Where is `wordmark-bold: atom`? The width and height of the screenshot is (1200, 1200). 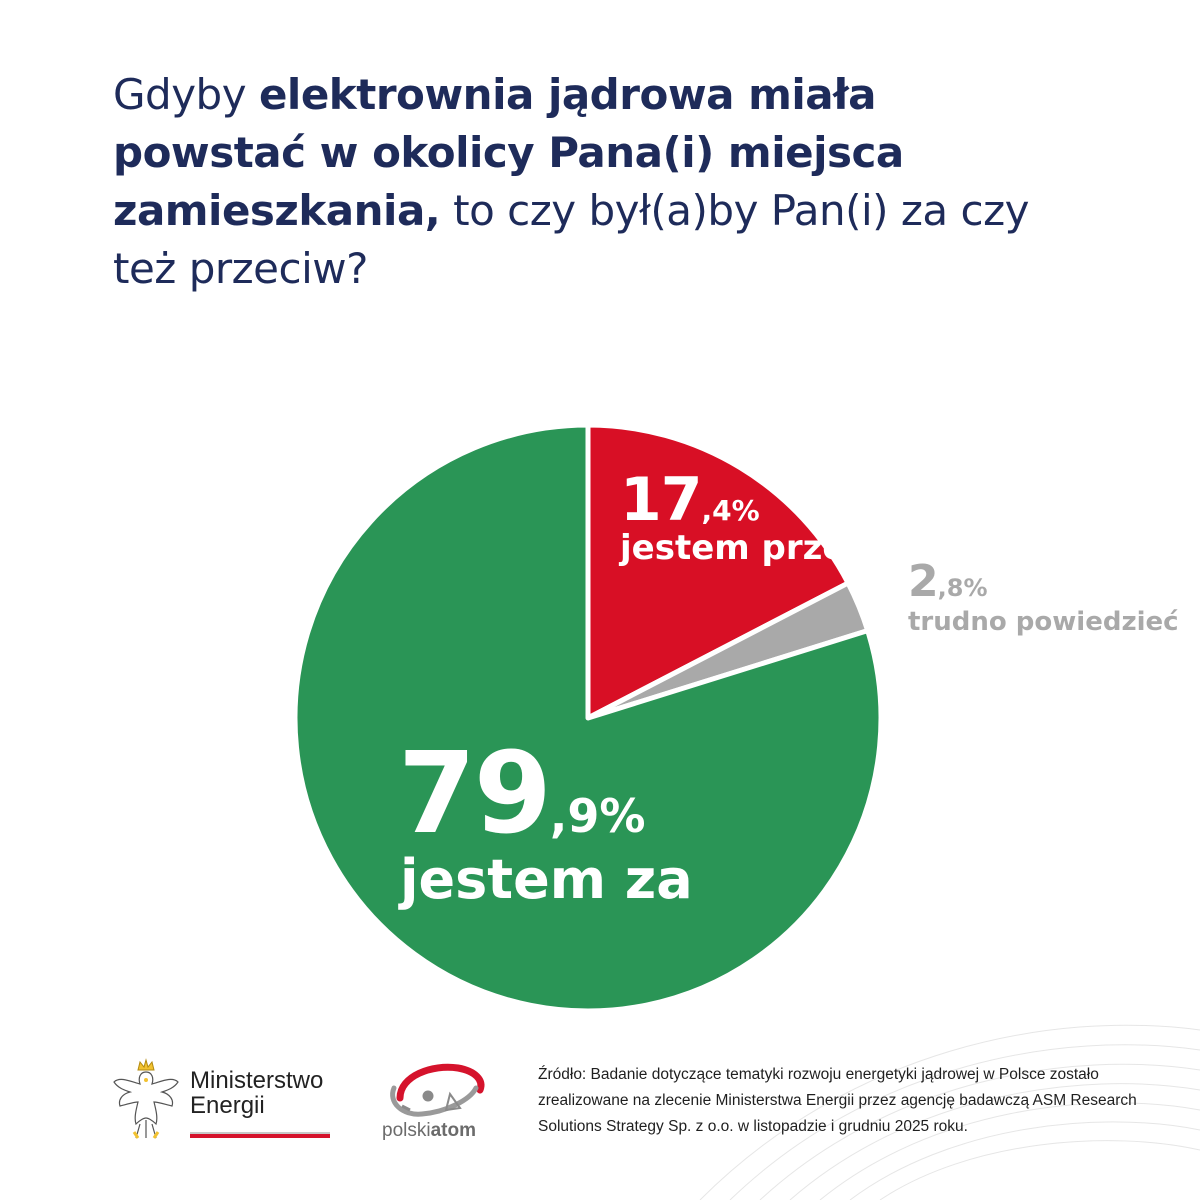
wordmark-bold: atom is located at coordinates (453, 1130).